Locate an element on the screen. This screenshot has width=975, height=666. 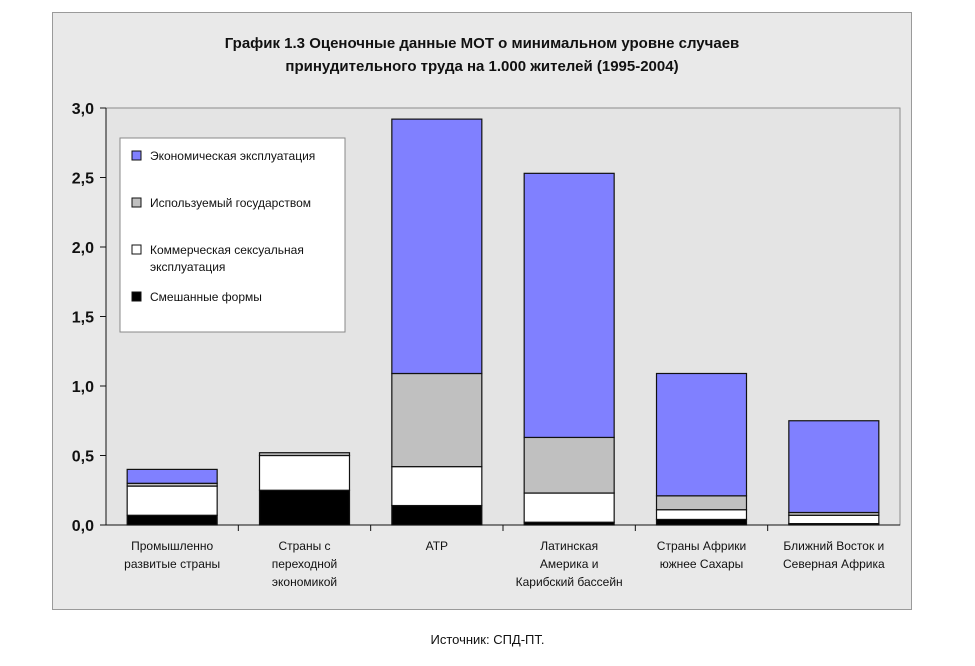
x-category-label: Страны с переходной экономикой is located at coordinates (305, 564).